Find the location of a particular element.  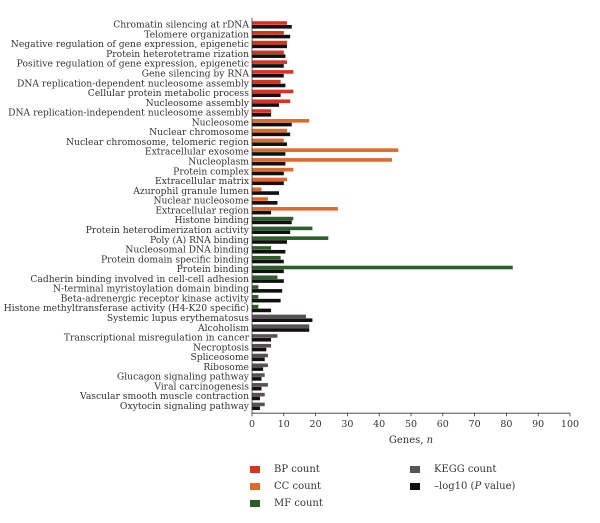

x-tick-label: 70 is located at coordinates (475, 424).